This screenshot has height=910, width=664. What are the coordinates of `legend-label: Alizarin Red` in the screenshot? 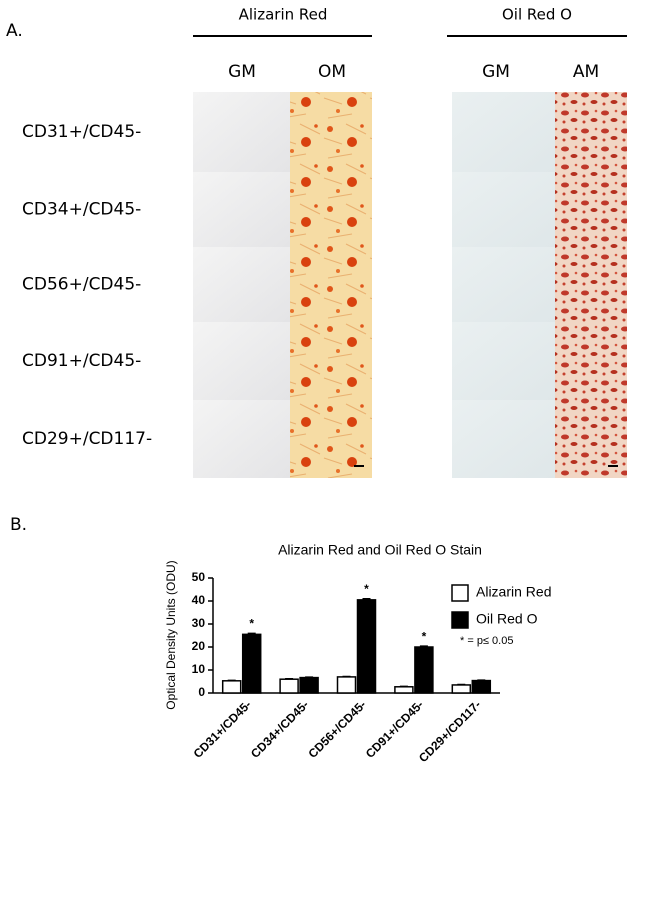 It's located at (513, 592).